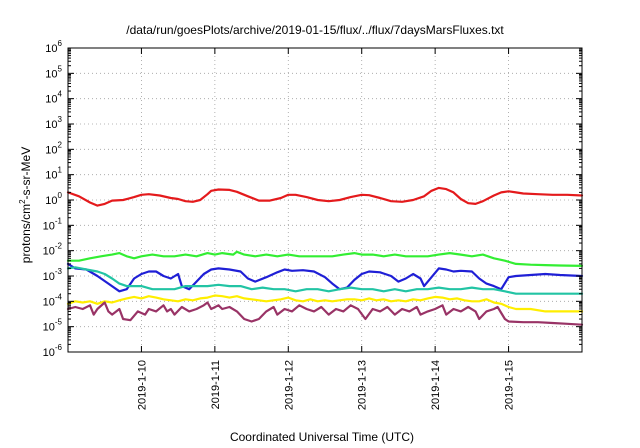 The width and height of the screenshot is (640, 448). What do you see at coordinates (53, 47) in the screenshot?
I see `y-tick-label: 10⁶` at bounding box center [53, 47].